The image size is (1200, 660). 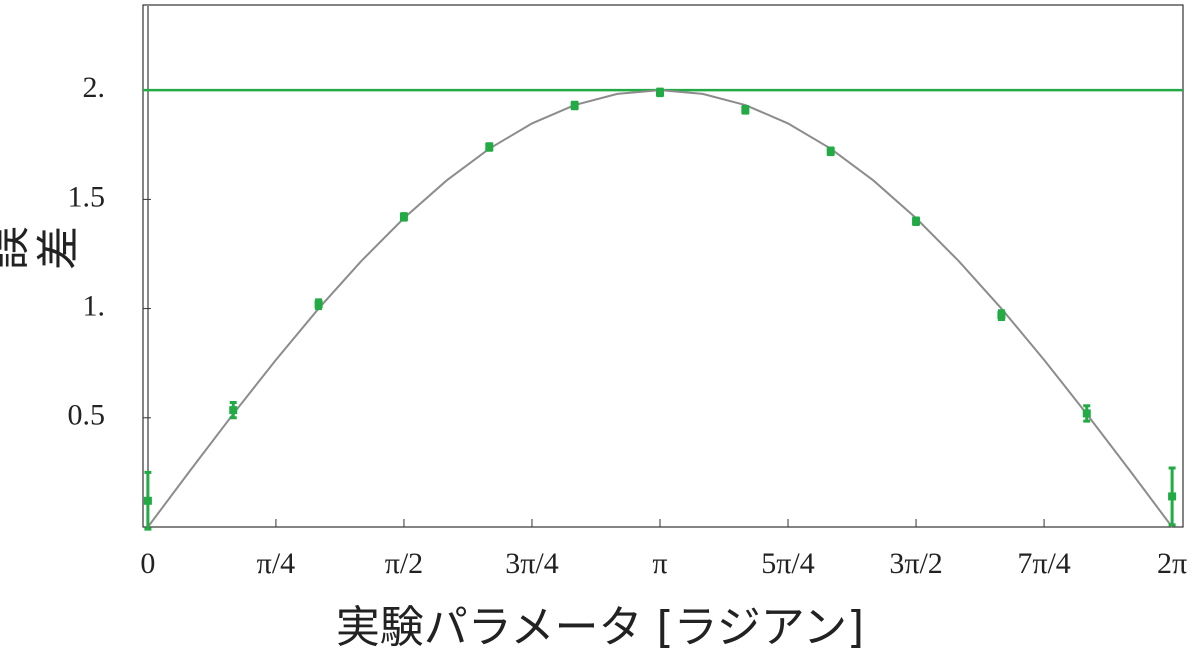 I want to click on x-tick-label: 5π/4, so click(x=787, y=563).